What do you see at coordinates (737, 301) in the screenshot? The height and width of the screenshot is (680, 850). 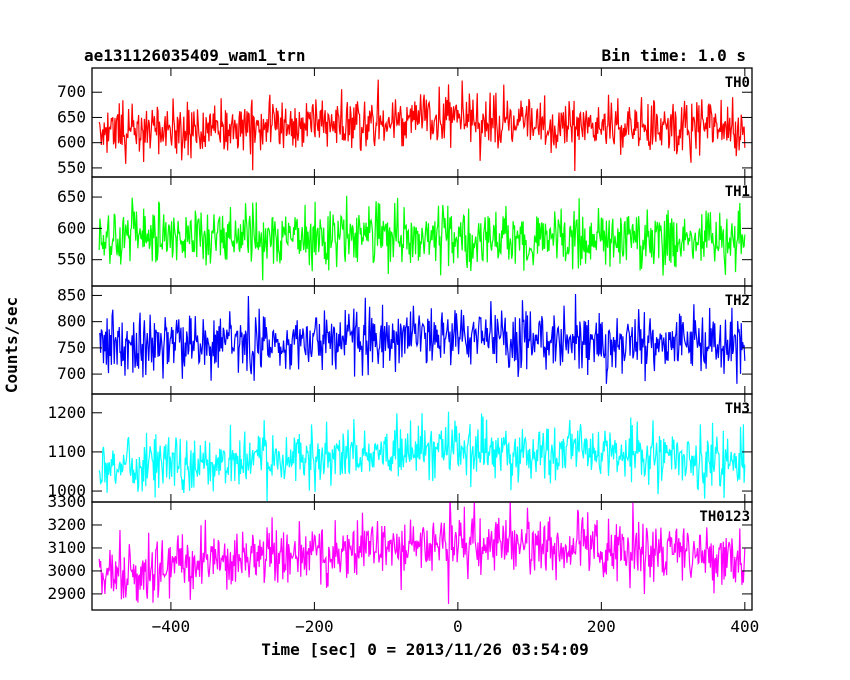 I see `panel-label: TH2` at bounding box center [737, 301].